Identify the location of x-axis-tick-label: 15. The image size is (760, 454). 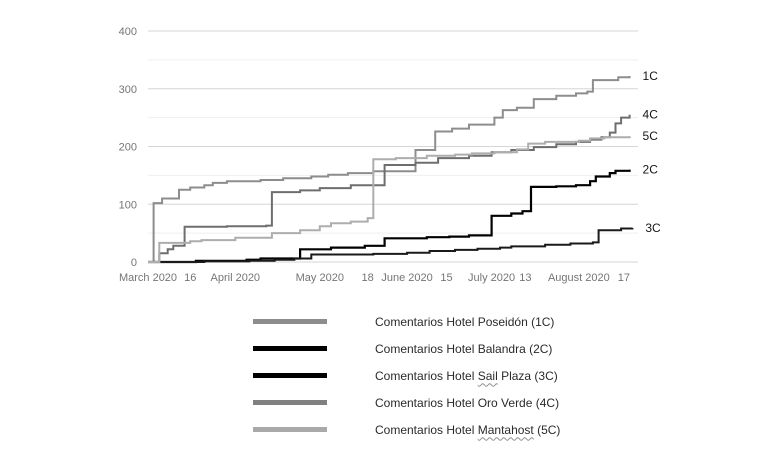
(446, 278).